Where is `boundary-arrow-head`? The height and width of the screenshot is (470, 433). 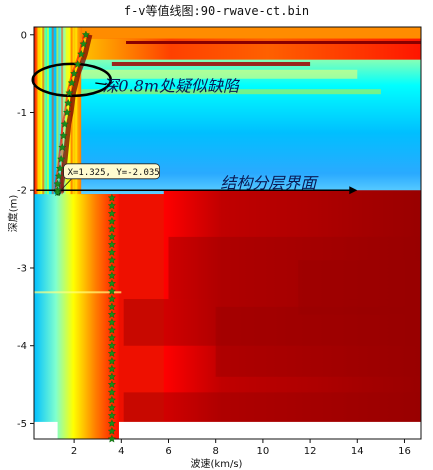
boundary-arrow-head is located at coordinates (353, 190).